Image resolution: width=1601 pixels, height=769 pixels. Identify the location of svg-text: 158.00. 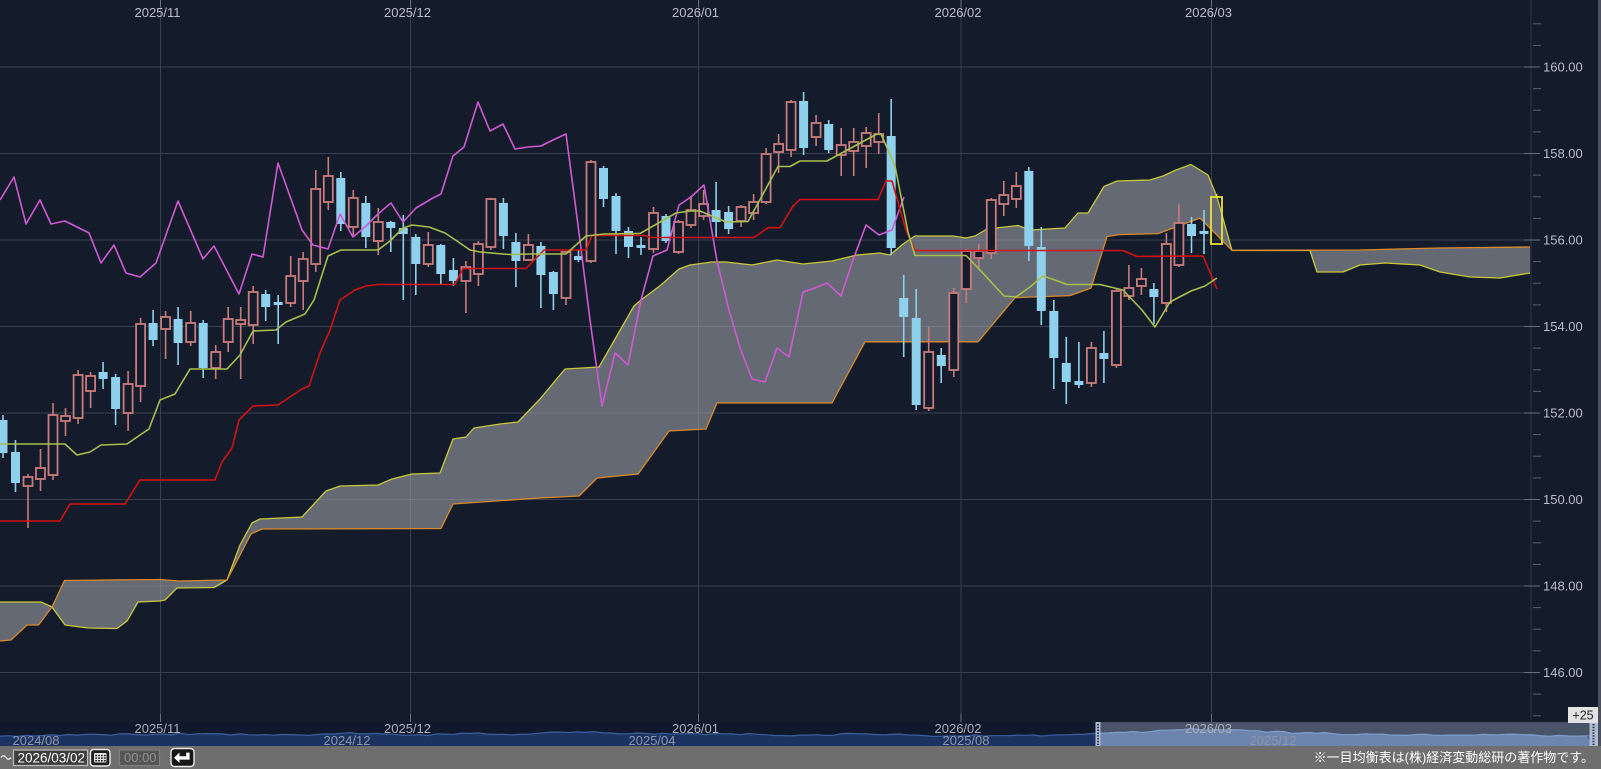
(1563, 153).